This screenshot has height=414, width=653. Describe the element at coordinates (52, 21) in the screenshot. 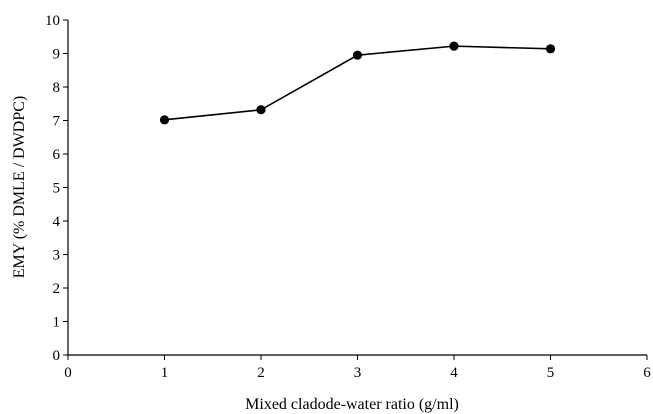

I see `y-tick-label: 10` at that location.